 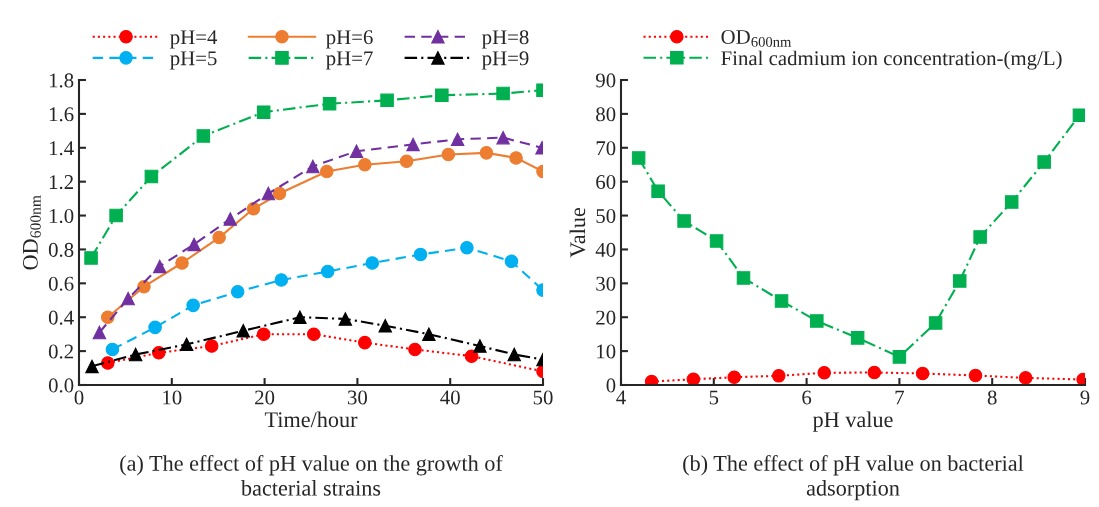 I want to click on legend-label: pH=8, so click(x=505, y=39).